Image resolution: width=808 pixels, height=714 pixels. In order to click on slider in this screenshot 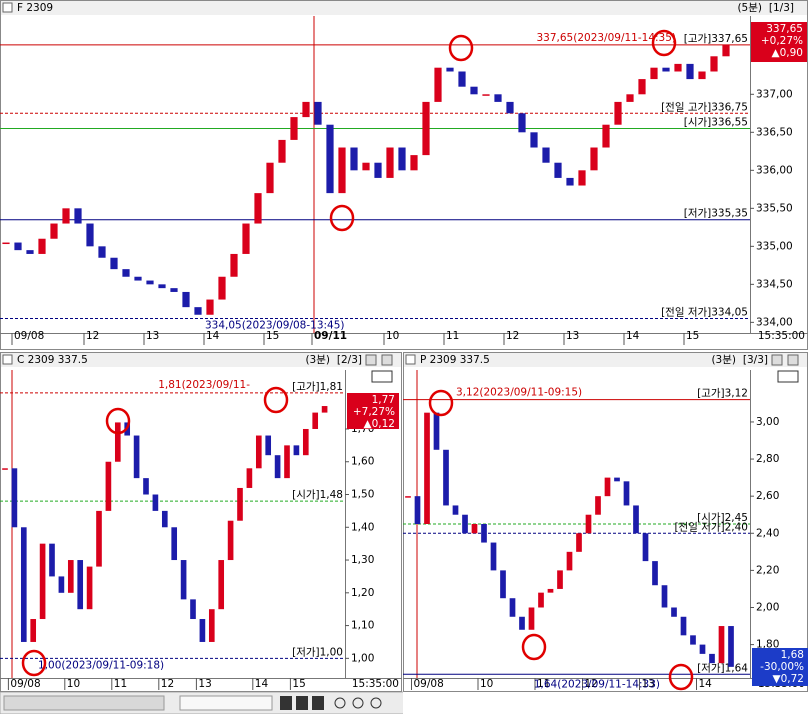, I will do `click(226, 703)`.